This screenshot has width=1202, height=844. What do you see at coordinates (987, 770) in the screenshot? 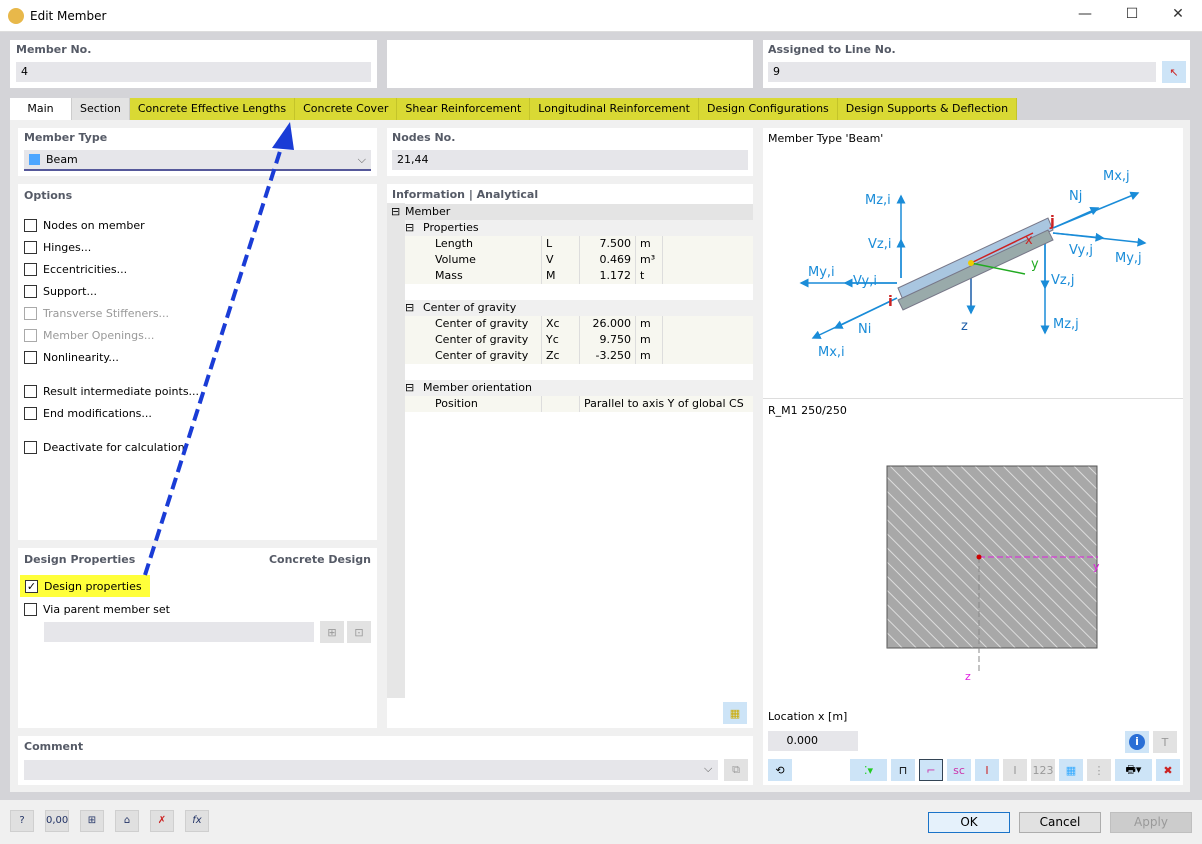
I see `stress-points-button: I` at bounding box center [987, 770].